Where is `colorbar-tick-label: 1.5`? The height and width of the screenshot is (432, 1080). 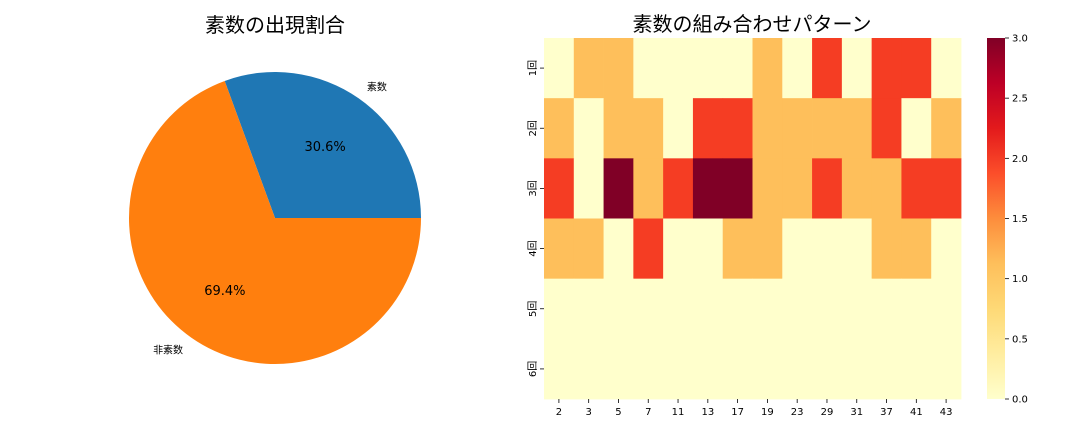
colorbar-tick-label: 1.5 is located at coordinates (1020, 219).